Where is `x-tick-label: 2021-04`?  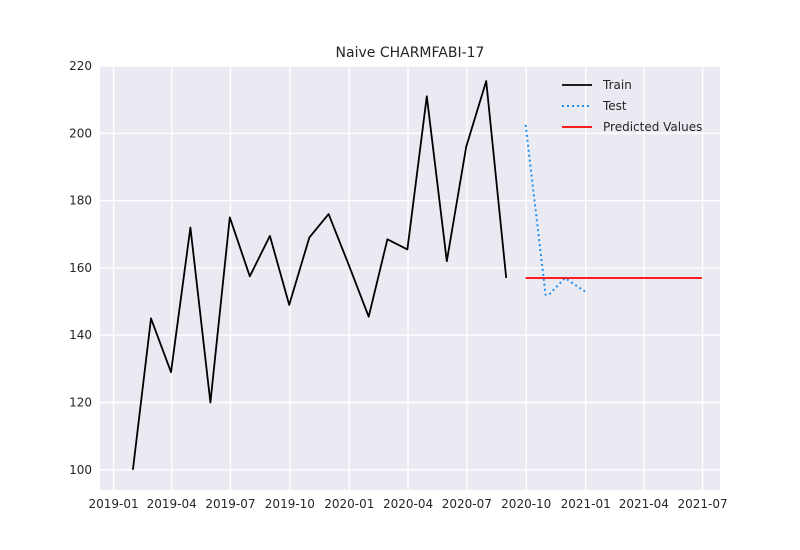
x-tick-label: 2021-04 is located at coordinates (644, 504).